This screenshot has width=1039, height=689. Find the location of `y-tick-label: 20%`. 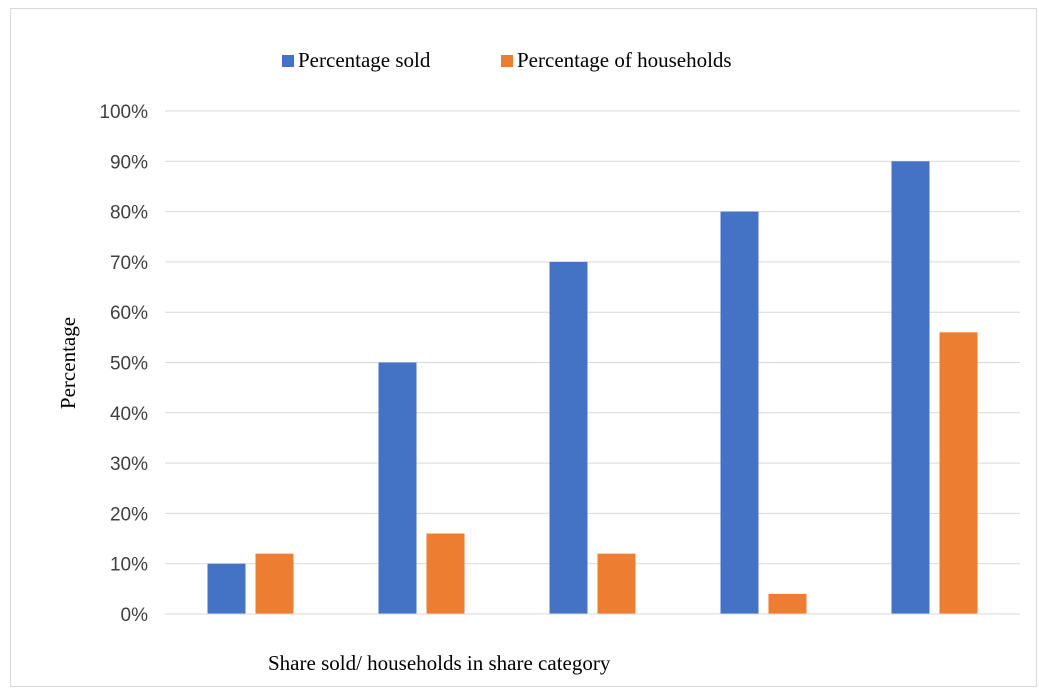

y-tick-label: 20% is located at coordinates (129, 514).